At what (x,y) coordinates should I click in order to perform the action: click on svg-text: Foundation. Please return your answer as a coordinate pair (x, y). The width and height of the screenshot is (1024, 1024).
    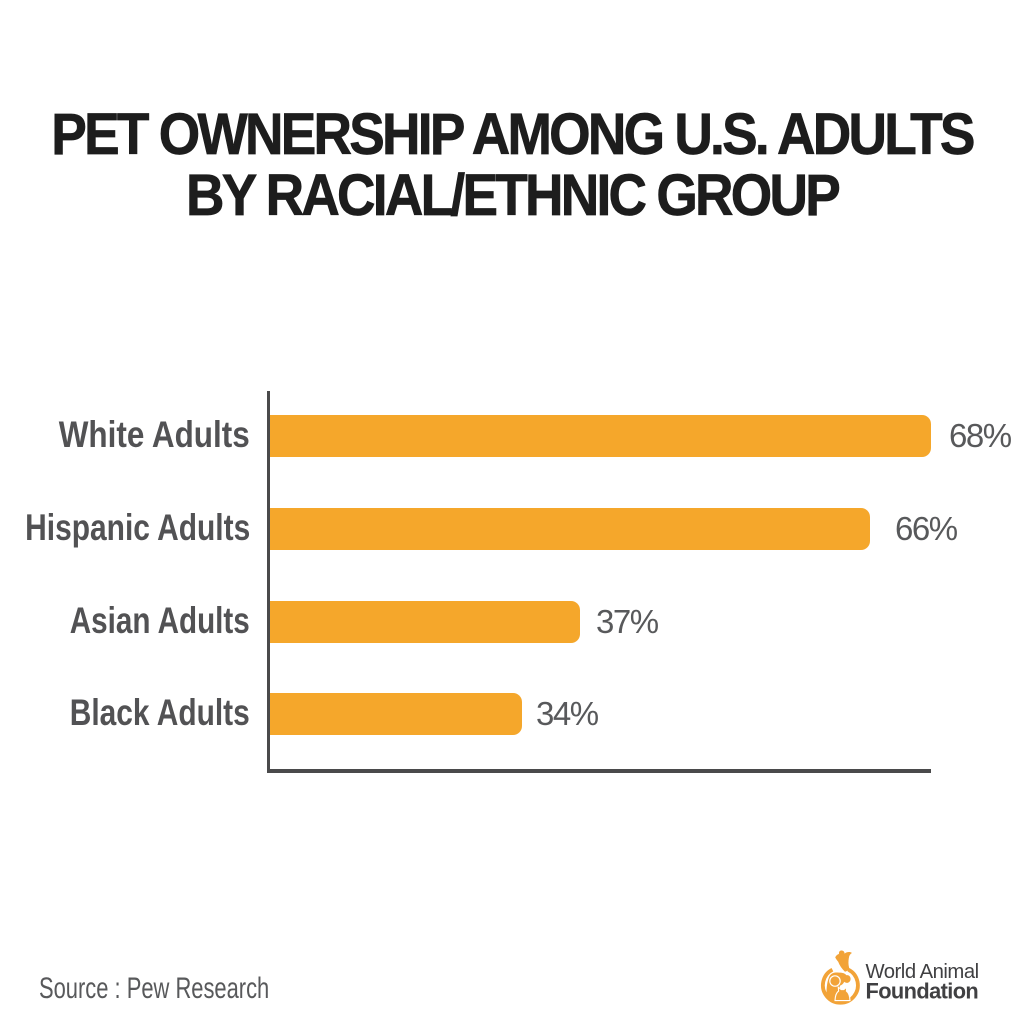
    Looking at the image, I should click on (922, 991).